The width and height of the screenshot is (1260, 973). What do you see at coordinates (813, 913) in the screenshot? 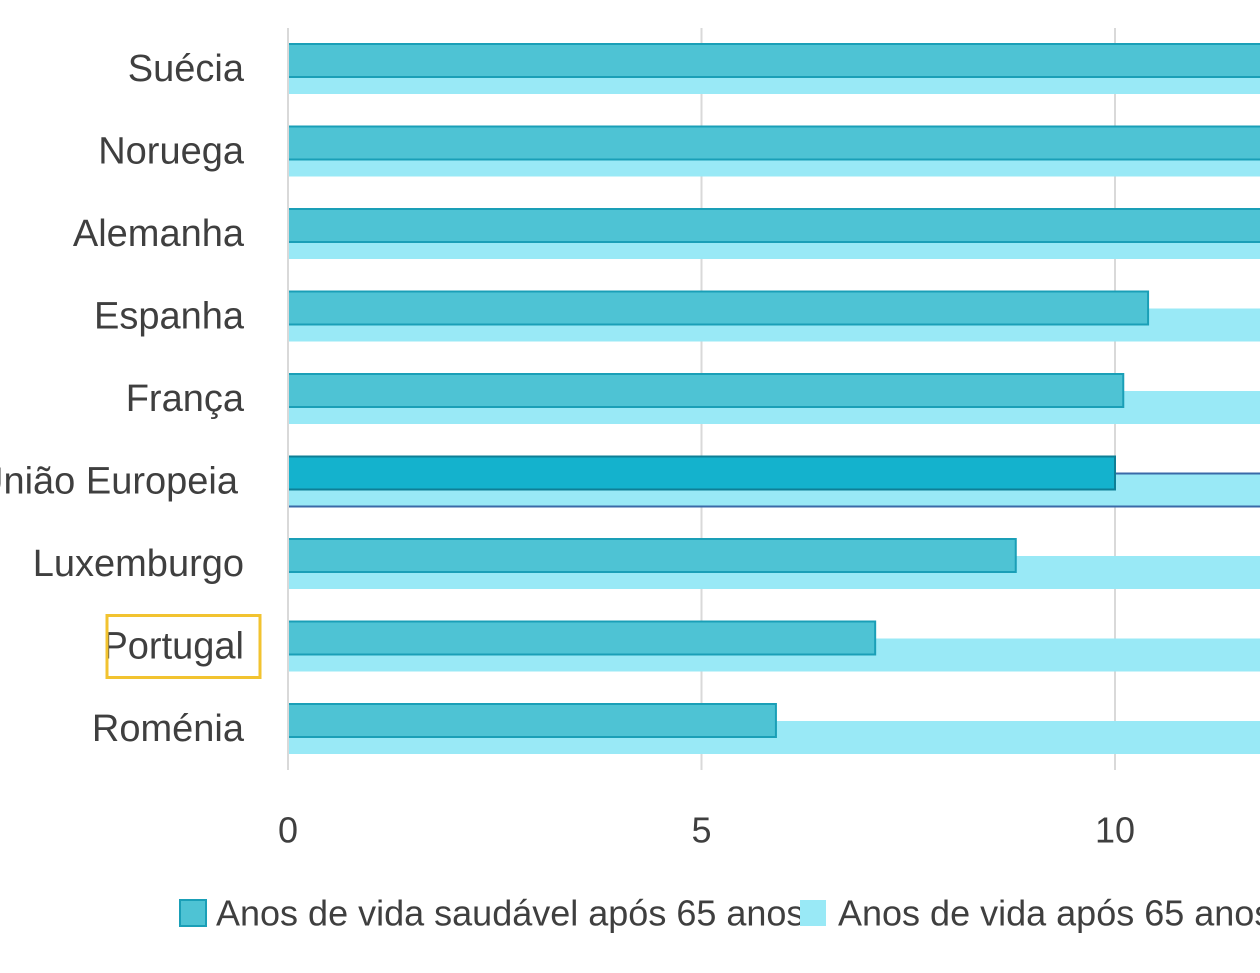
I see `legend-swatch-total` at bounding box center [813, 913].